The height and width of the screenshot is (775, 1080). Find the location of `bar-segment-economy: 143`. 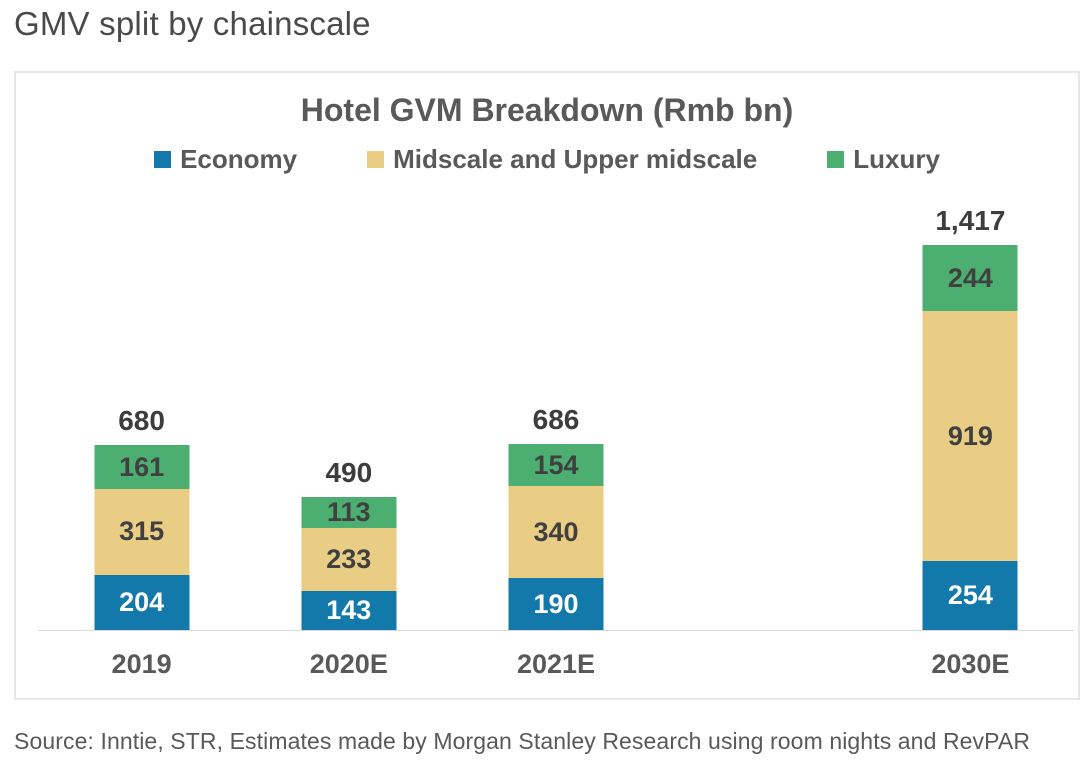

bar-segment-economy: 143 is located at coordinates (349, 610).